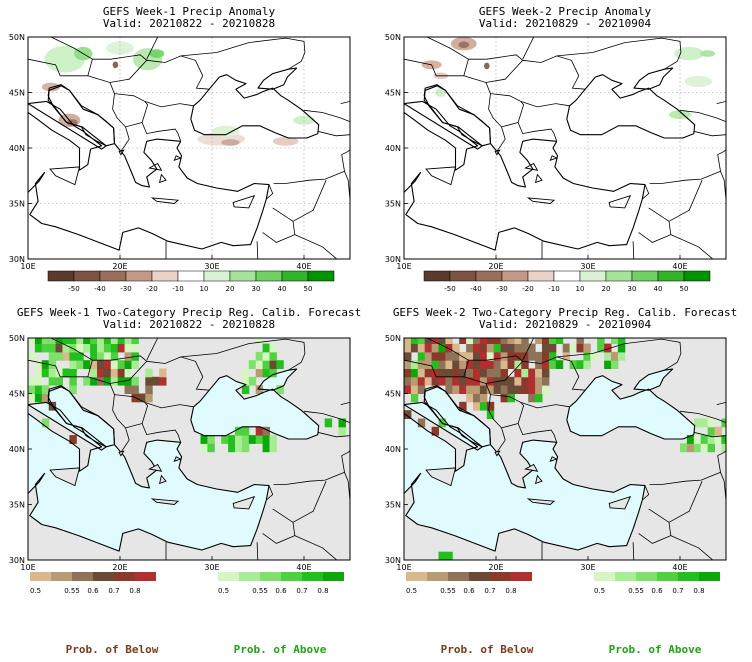 The width and height of the screenshot is (752, 662). Describe the element at coordinates (684, 289) in the screenshot. I see `colorbar-label: 50` at that location.